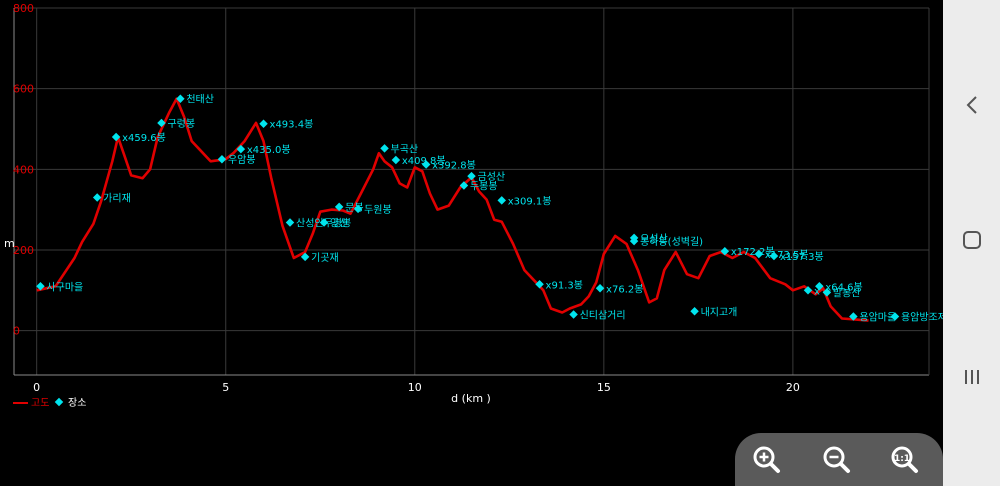 The height and width of the screenshot is (486, 1000). What do you see at coordinates (530, 201) in the screenshot?
I see `place-label: x309.1봉` at bounding box center [530, 201].